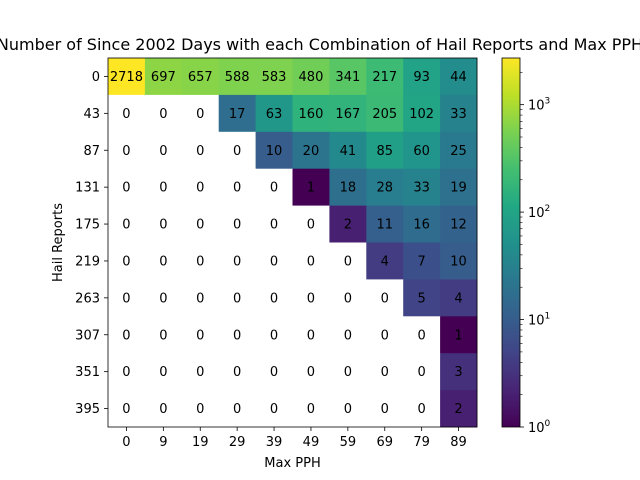 The height and width of the screenshot is (480, 640). What do you see at coordinates (294, 438) in the screenshot?
I see `x-axis: 0 9 19 29 39 49 59 69 79 89` at bounding box center [294, 438].